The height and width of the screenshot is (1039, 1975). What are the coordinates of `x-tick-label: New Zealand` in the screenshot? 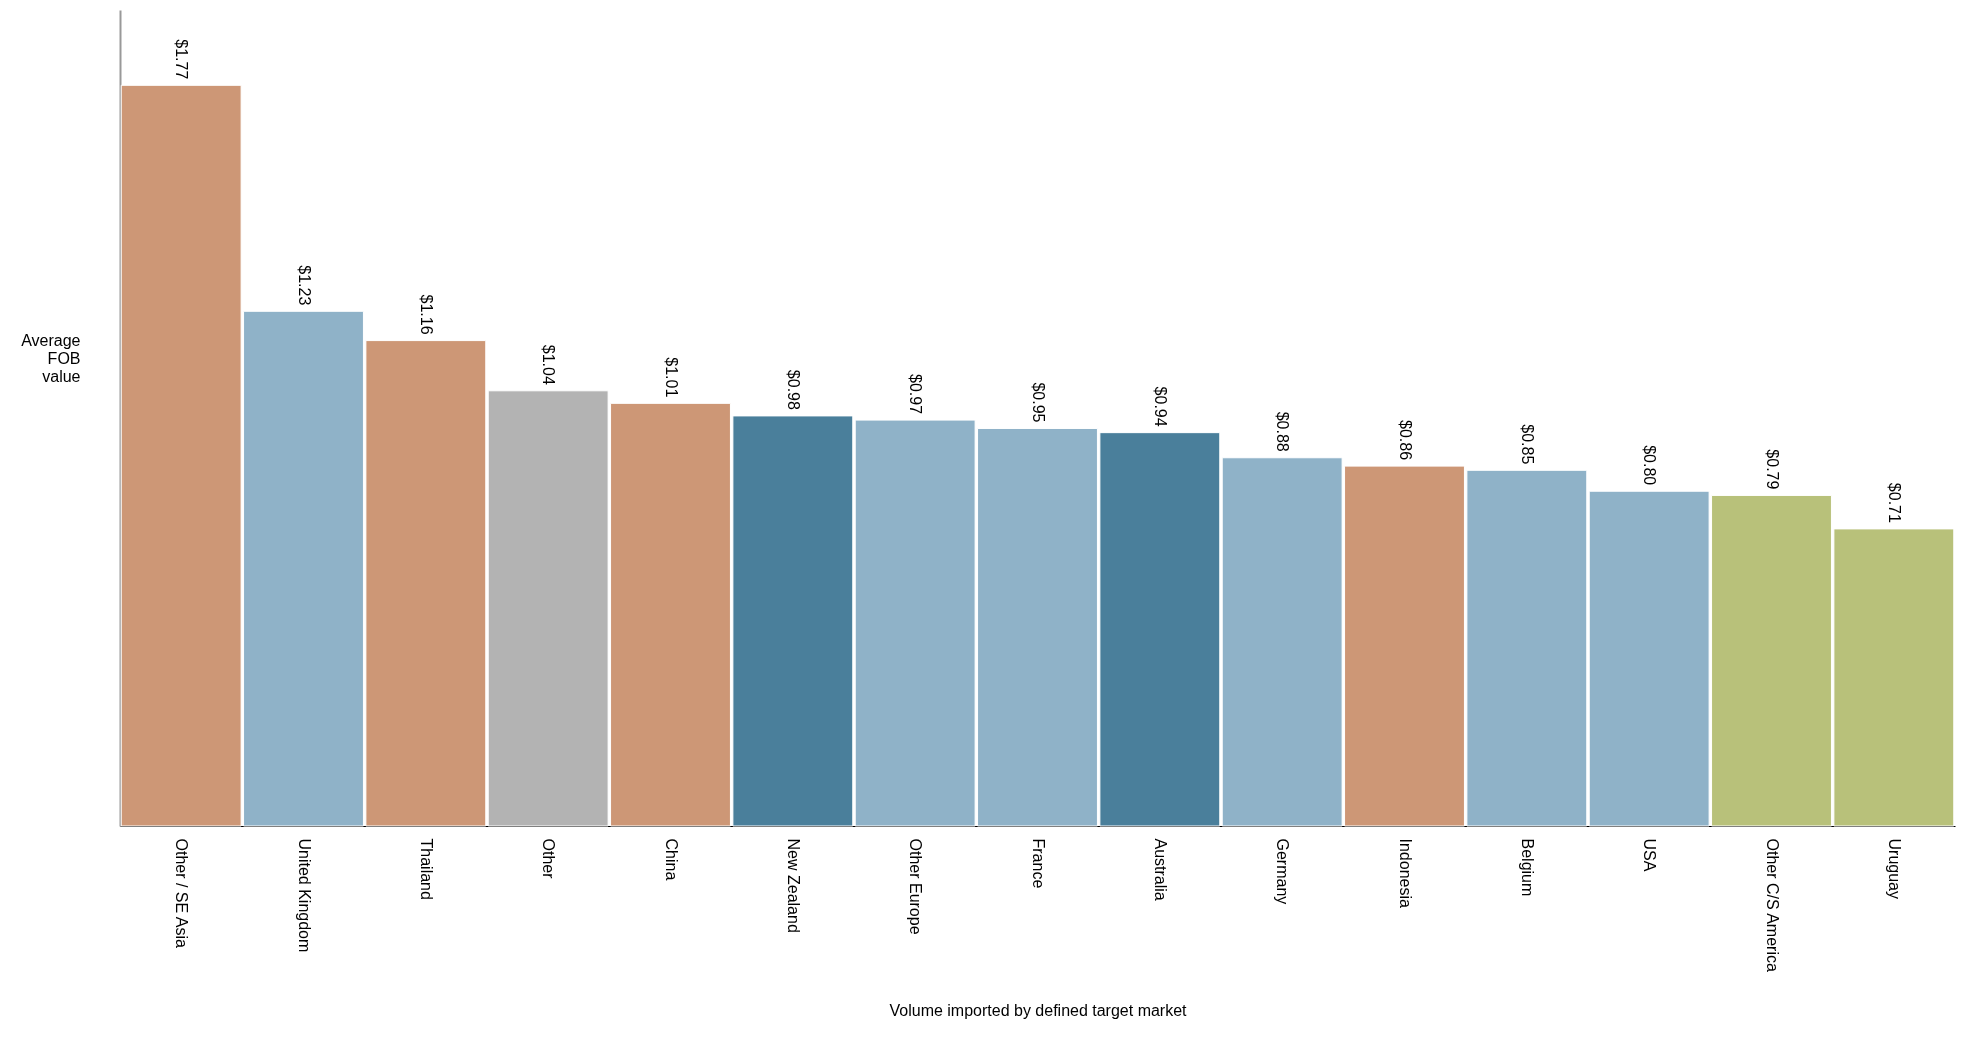 It's located at (793, 885).